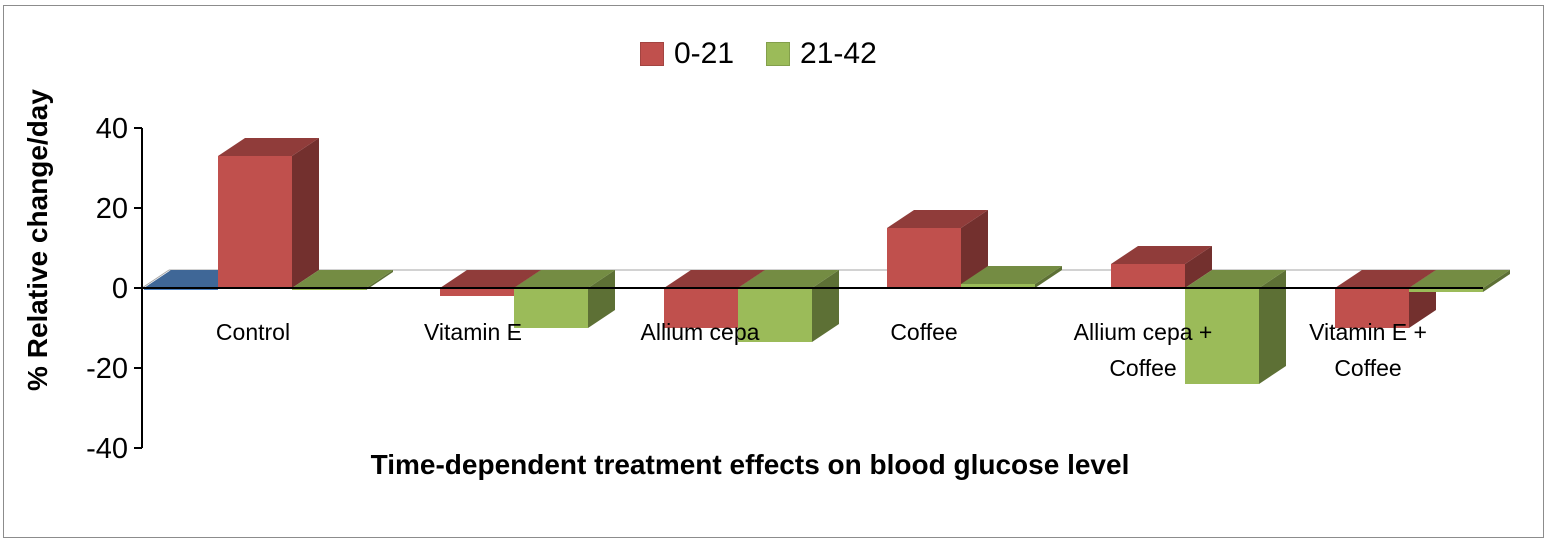 Image resolution: width=1552 pixels, height=544 pixels. Describe the element at coordinates (473, 332) in the screenshot. I see `category-label: Vitamin E` at that location.